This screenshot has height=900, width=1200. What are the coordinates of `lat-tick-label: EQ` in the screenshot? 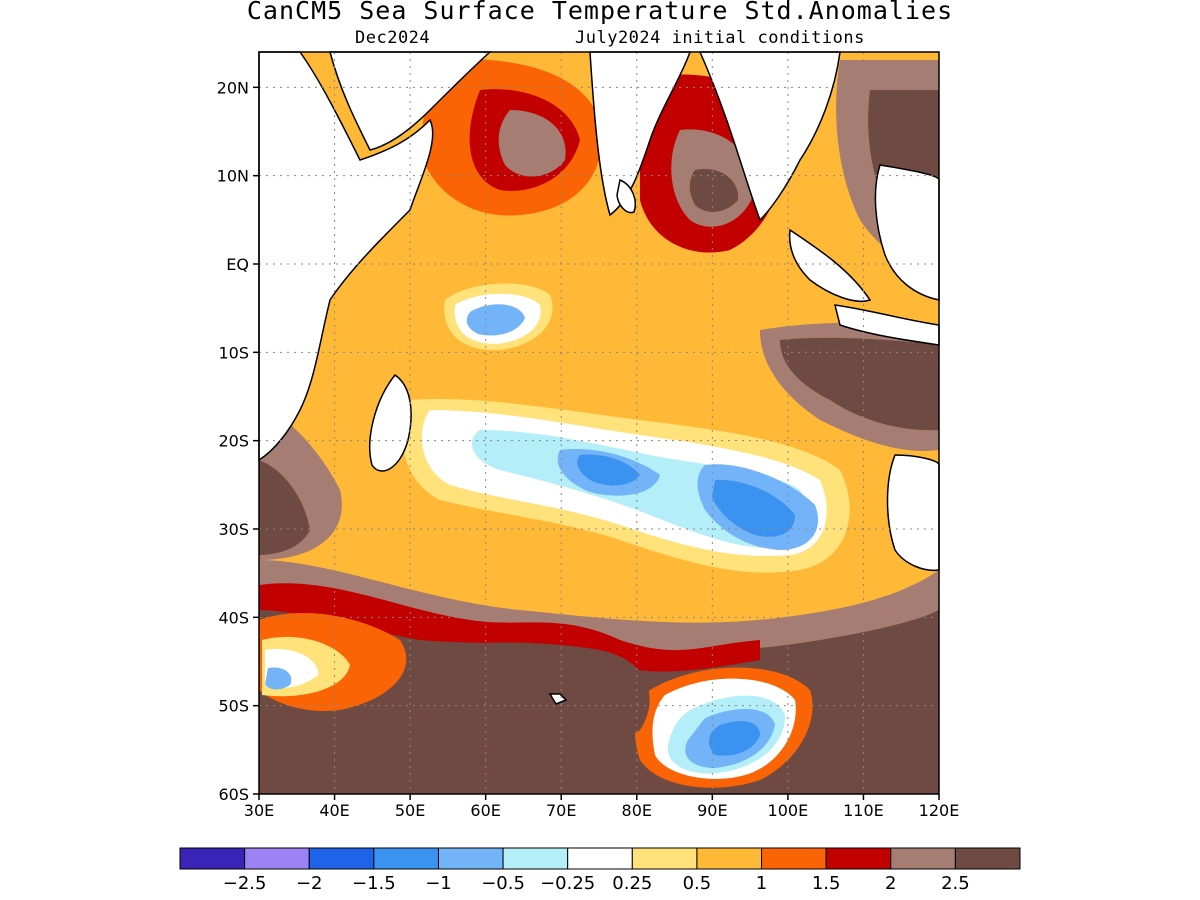 It's located at (237, 264).